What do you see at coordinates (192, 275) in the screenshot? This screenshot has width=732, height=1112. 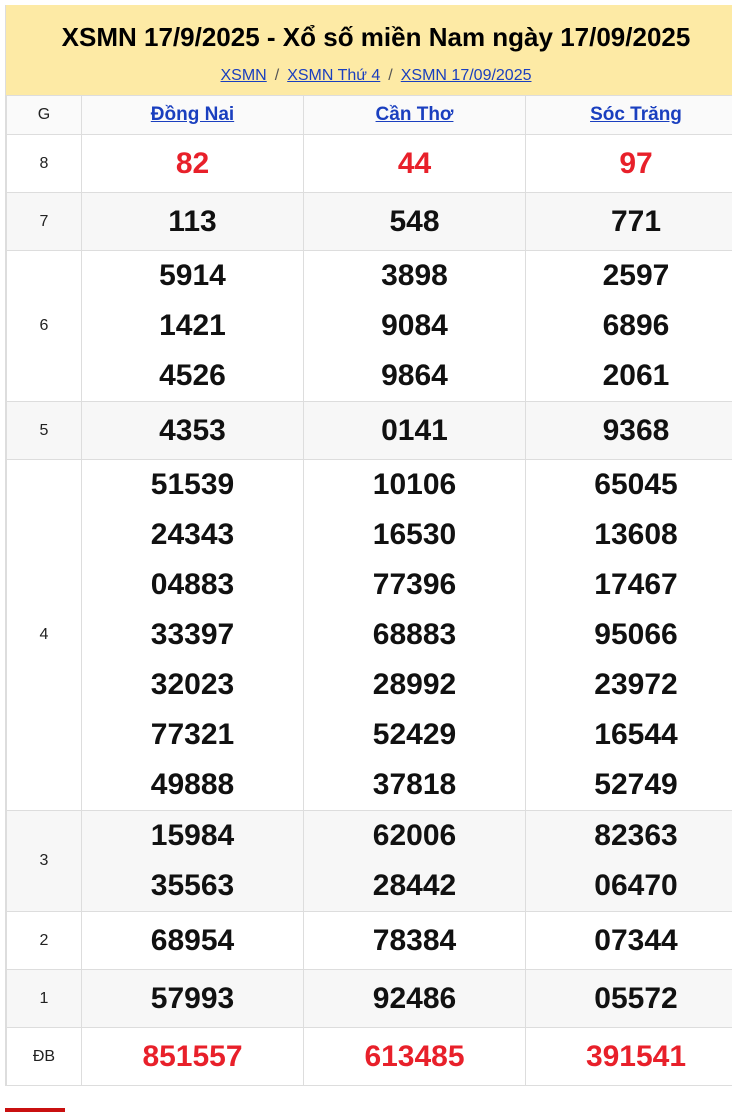 I see `result-number: 5914` at bounding box center [192, 275].